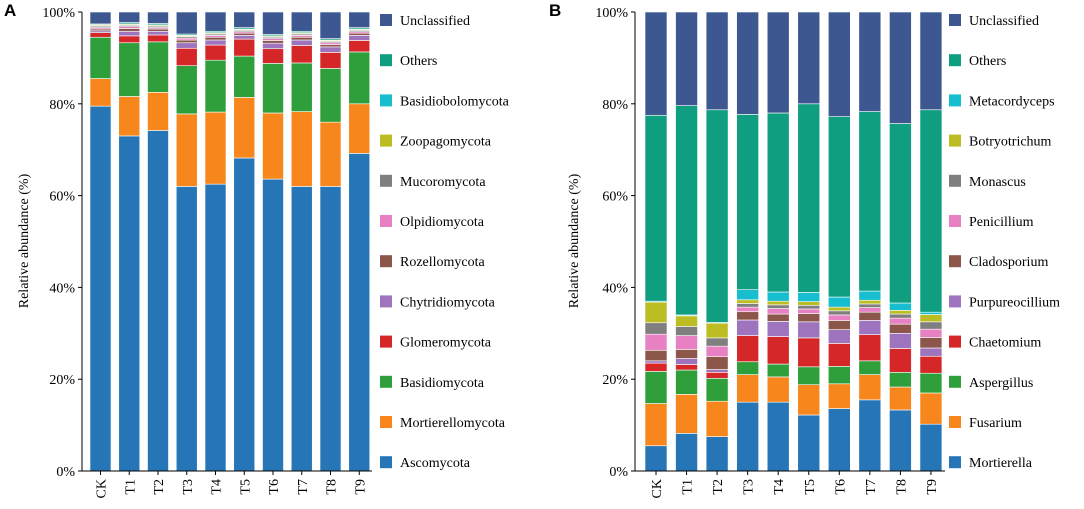 The height and width of the screenshot is (509, 1084). What do you see at coordinates (900, 67) in the screenshot?
I see `panel-b-bar-t8-unclassified` at bounding box center [900, 67].